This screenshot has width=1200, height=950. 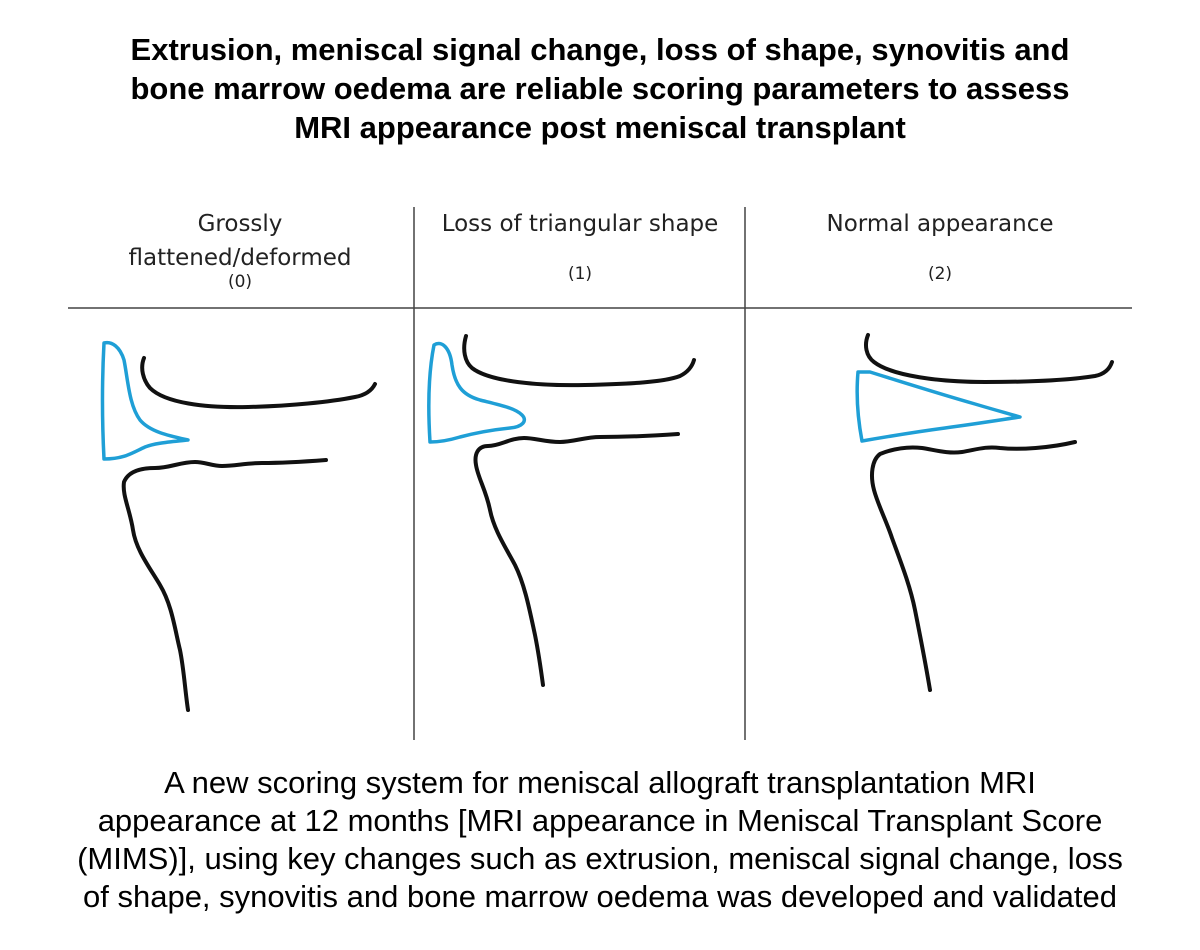 I want to click on diagram-grossly-flattened, so click(x=238, y=526).